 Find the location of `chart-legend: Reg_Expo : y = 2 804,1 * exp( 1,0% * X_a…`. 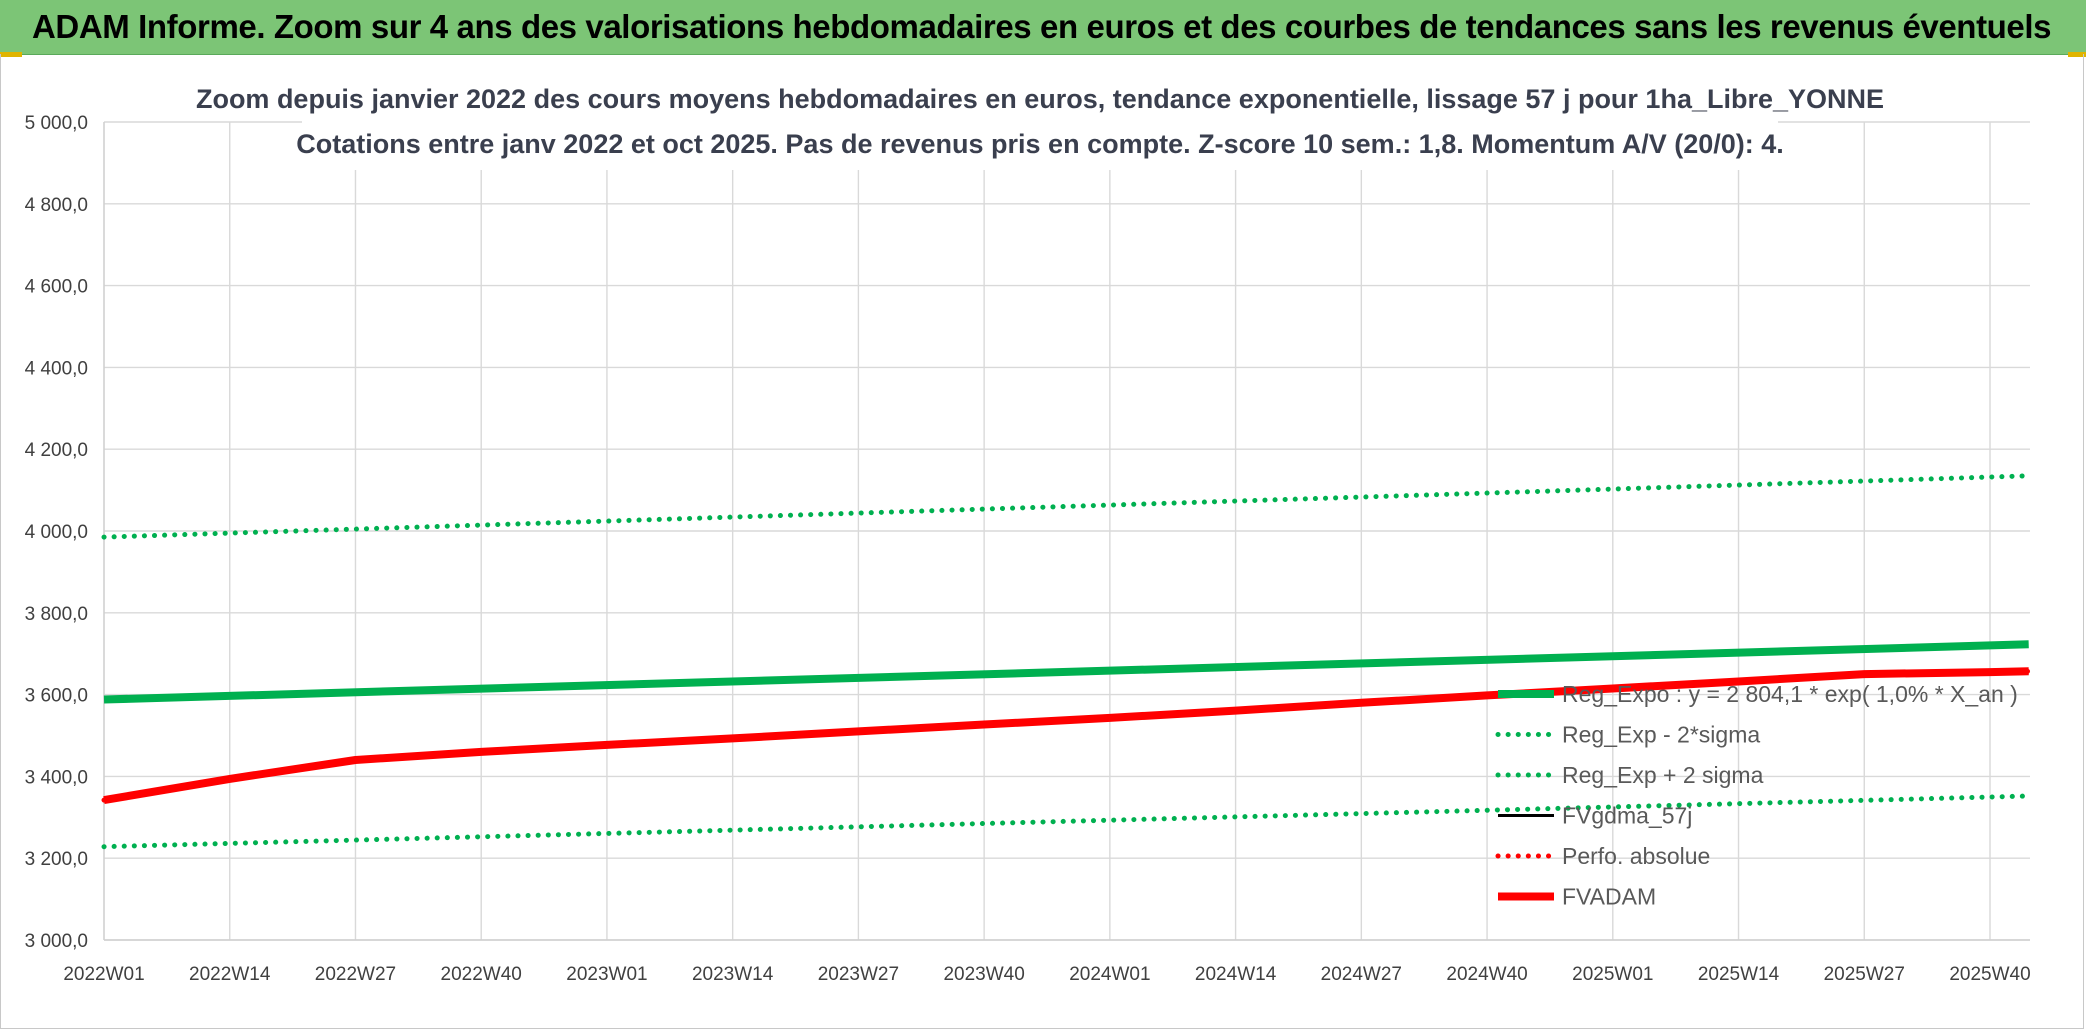

chart-legend: Reg_Expo : y = 2 804,1 * exp( 1,0% * X_a… is located at coordinates (1756, 795).